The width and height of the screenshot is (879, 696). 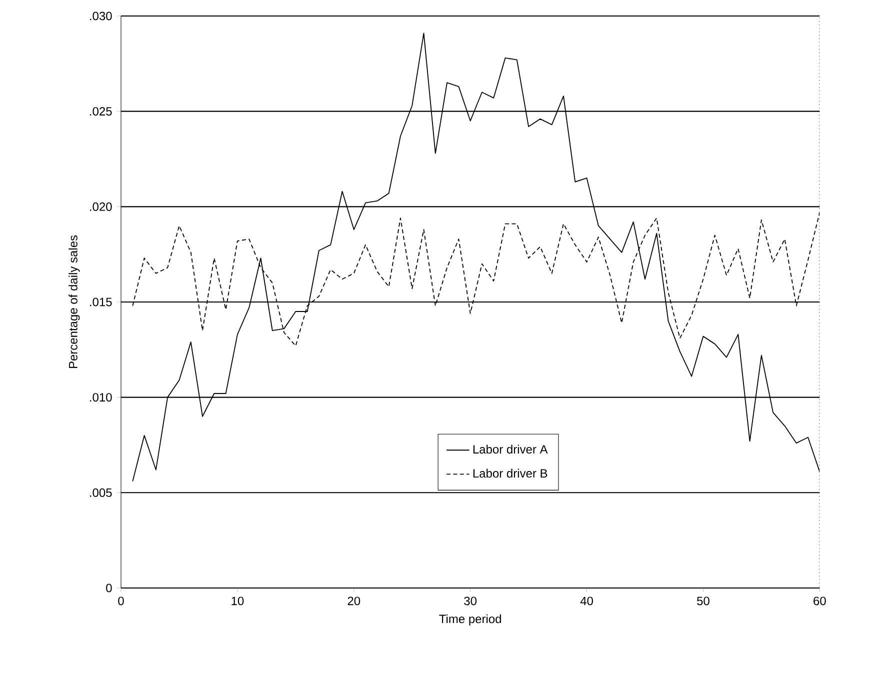 I want to click on x-tick-label: 30, so click(x=470, y=601).